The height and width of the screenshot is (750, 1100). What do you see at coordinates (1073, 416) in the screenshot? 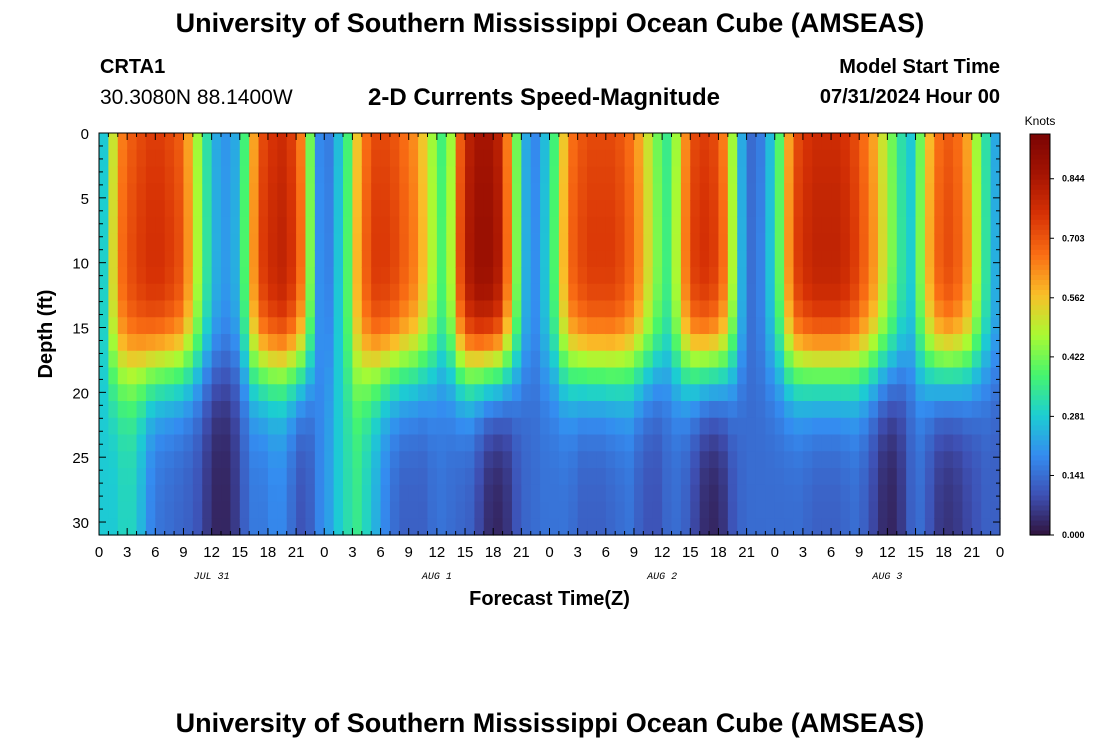
I see `colorbar-tick-label: 0.281` at bounding box center [1073, 416].